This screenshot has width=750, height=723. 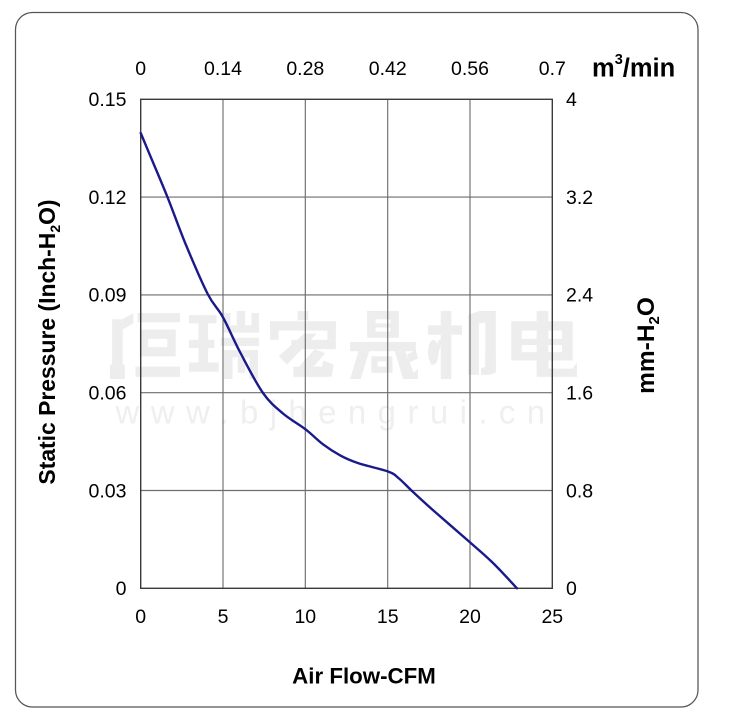 What do you see at coordinates (388, 69) in the screenshot?
I see `svg-text: 0.42` at bounding box center [388, 69].